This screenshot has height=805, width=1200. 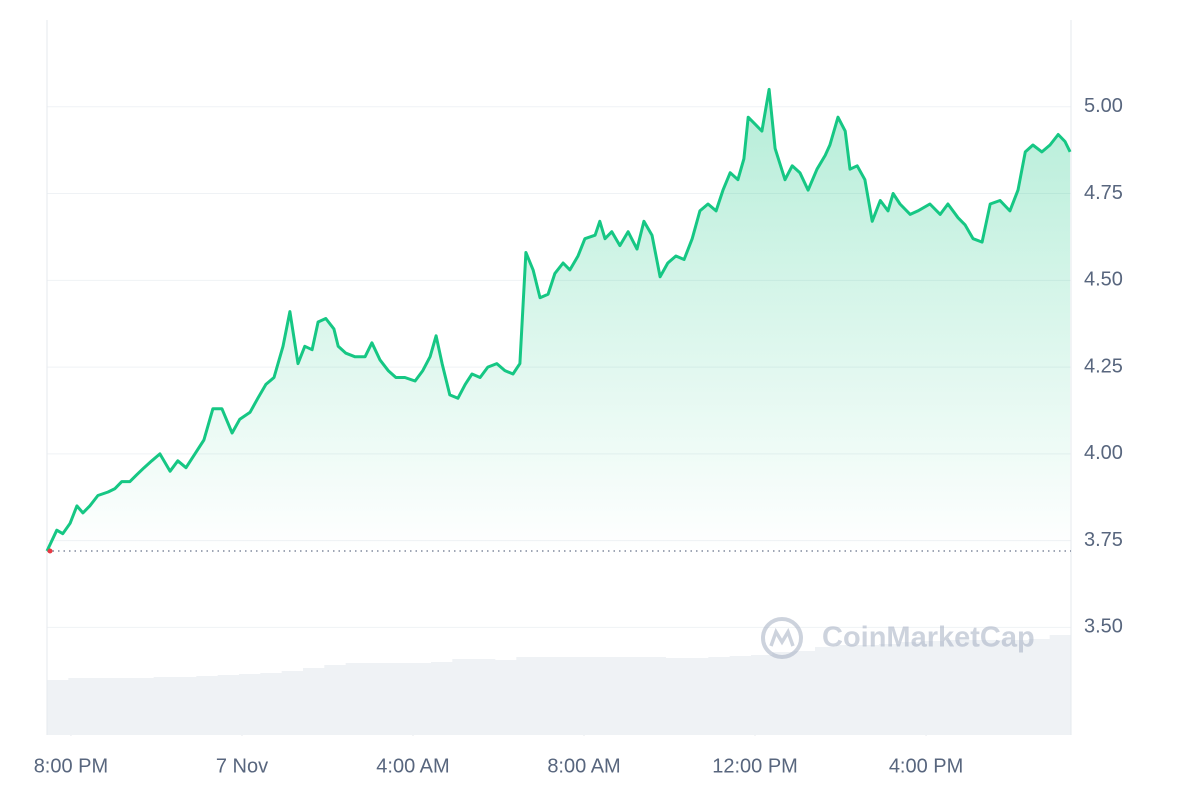 What do you see at coordinates (583, 766) in the screenshot?
I see `x-tick-label: 8:00 AM` at bounding box center [583, 766].